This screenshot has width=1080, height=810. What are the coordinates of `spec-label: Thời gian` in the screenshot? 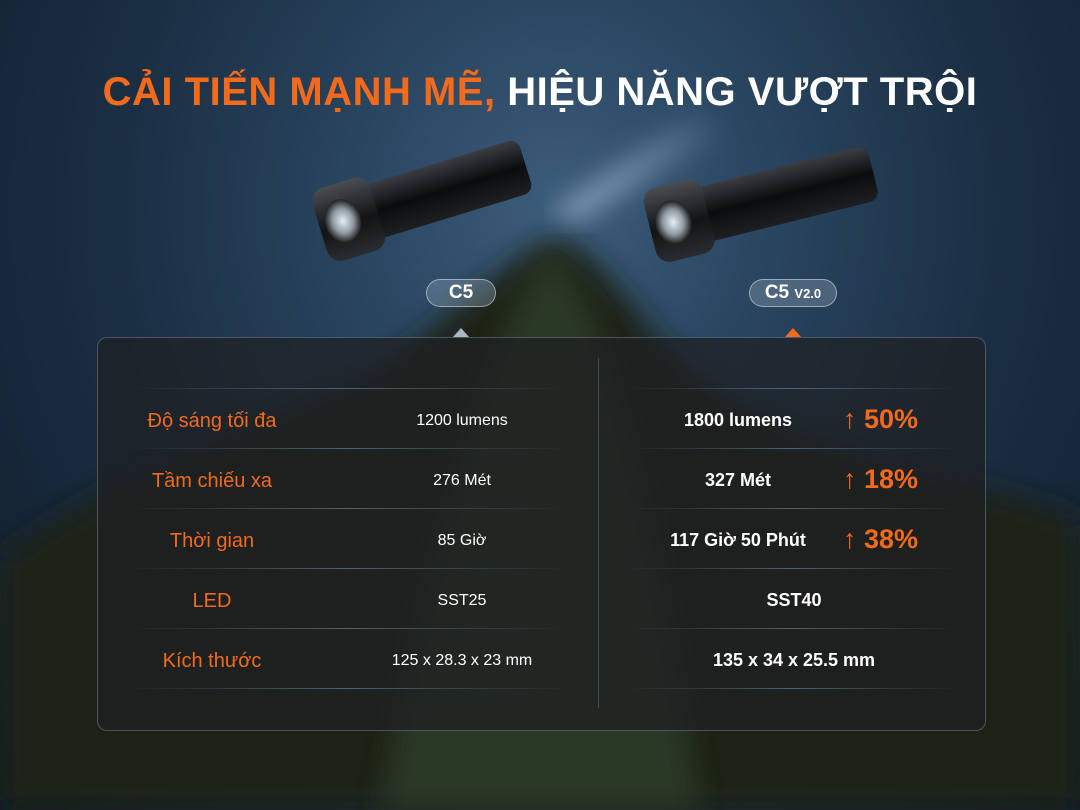 It's located at (212, 541).